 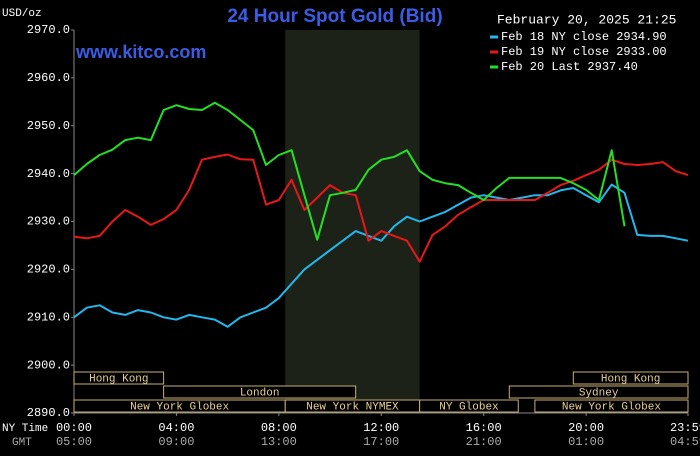 What do you see at coordinates (334, 16) in the screenshot?
I see `chart-title: 24 Hour Spot Gold (Bid)` at bounding box center [334, 16].